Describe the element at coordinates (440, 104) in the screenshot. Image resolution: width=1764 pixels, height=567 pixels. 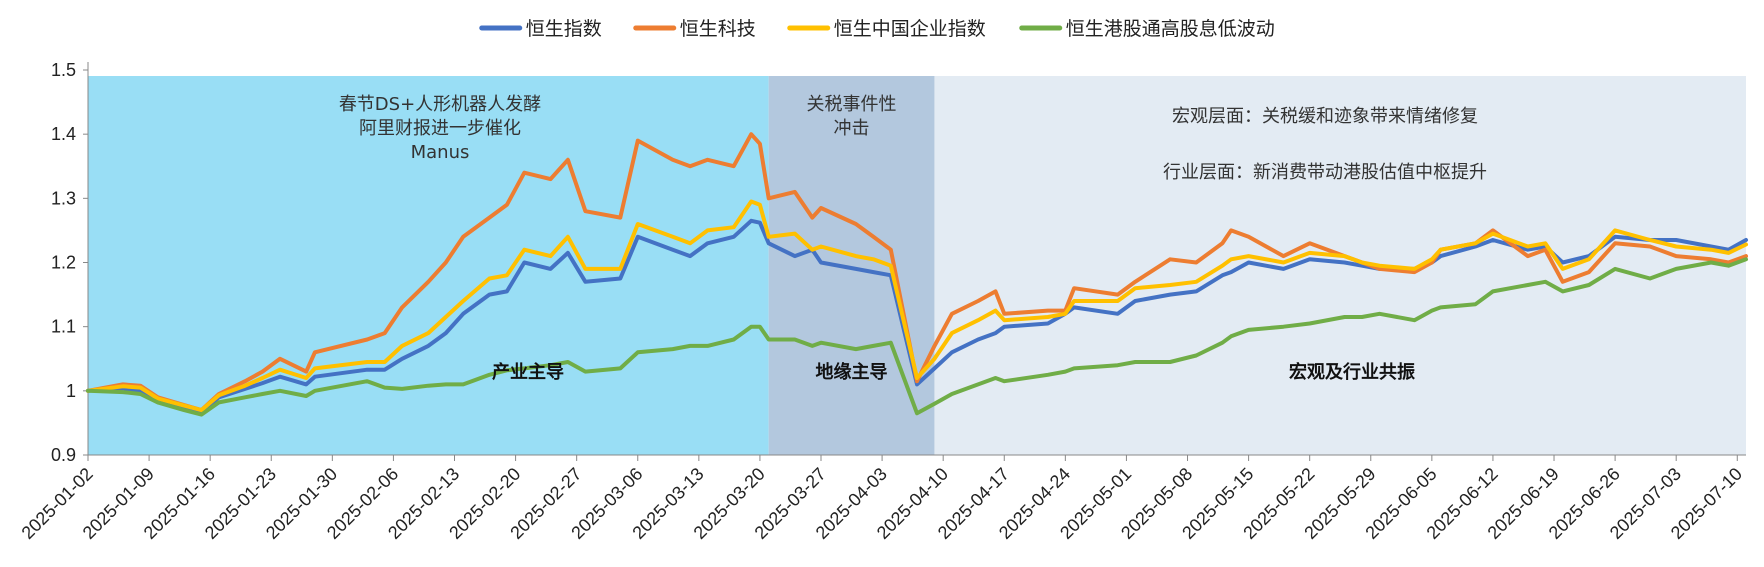
I see `phase-note: 春节DS+人形机器人发酵` at that location.